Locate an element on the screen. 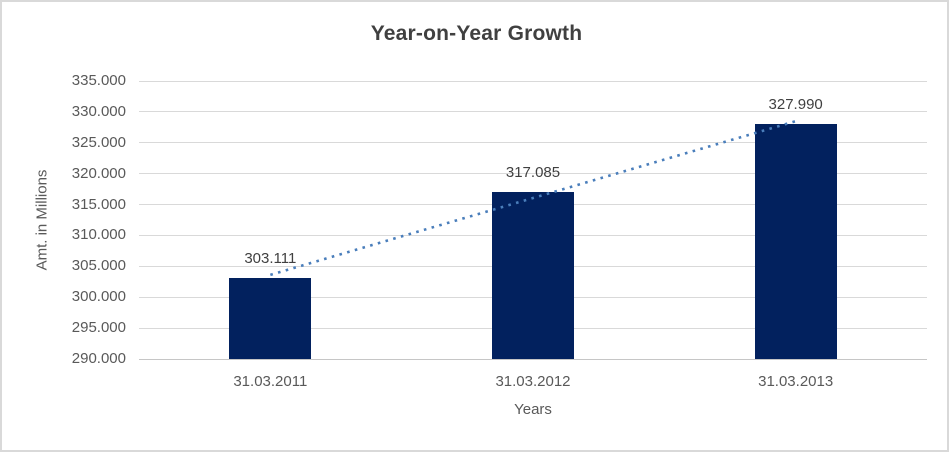 The width and height of the screenshot is (949, 452). y-tick-label: 315.000 is located at coordinates (98, 204).